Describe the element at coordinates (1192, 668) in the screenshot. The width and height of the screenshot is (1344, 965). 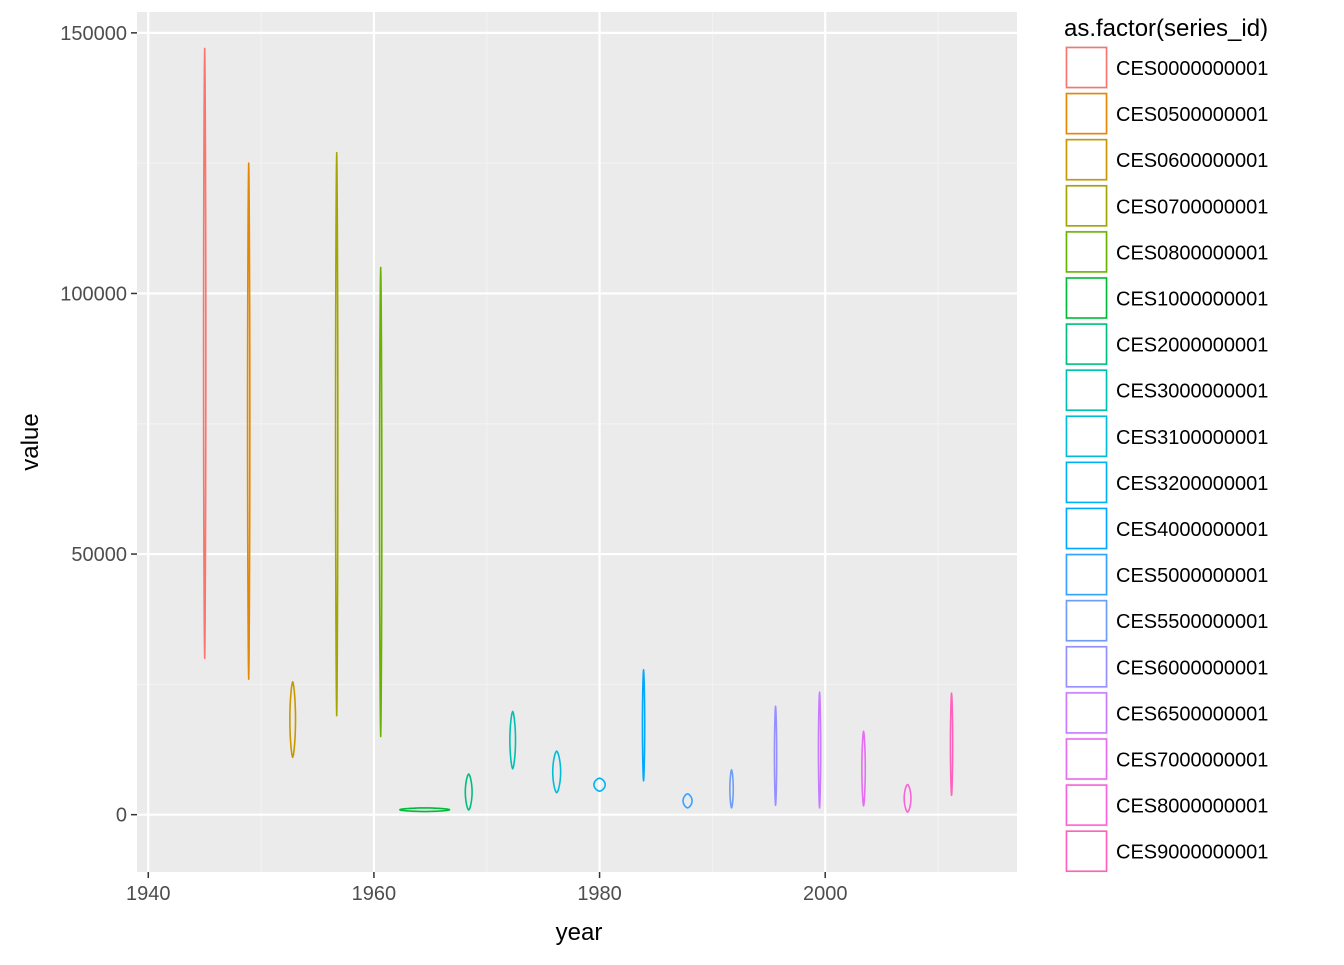
I see `legend-label: CES6000000001` at that location.